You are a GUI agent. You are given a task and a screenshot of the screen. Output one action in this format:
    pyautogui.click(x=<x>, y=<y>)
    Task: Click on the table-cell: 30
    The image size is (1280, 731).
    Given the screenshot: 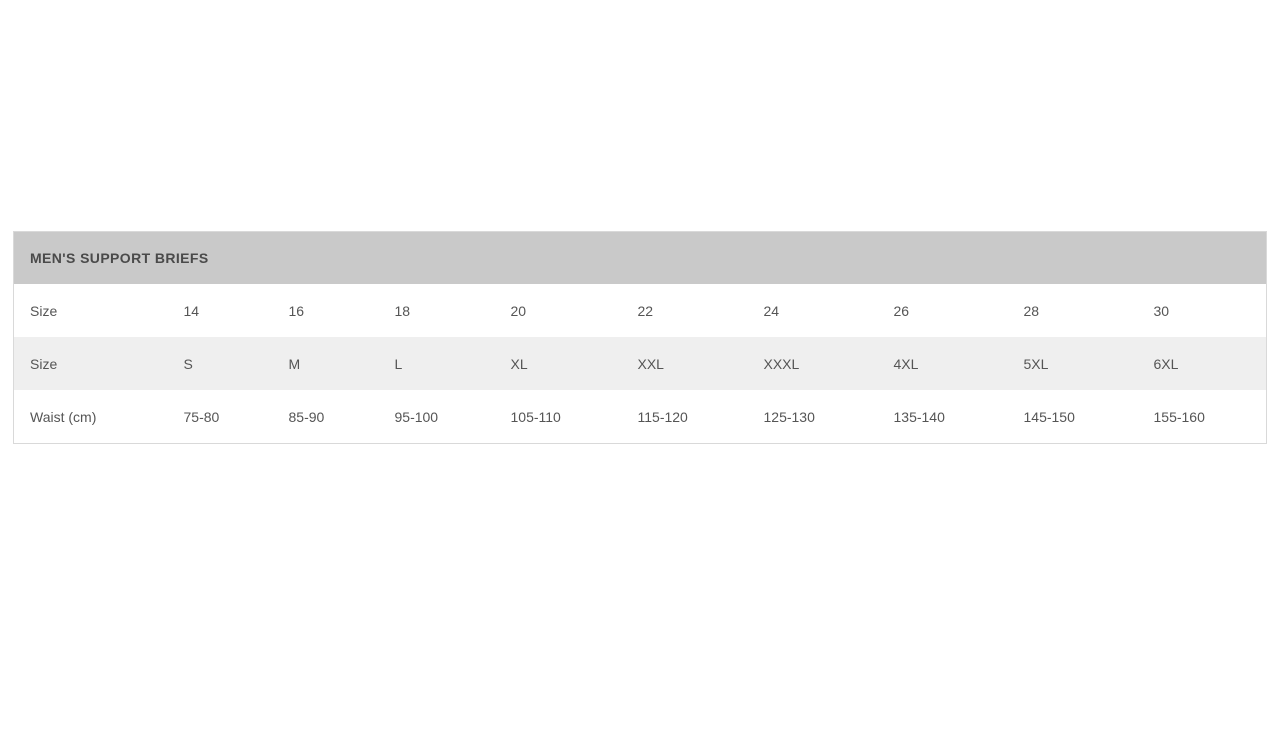 What is the action you would take?
    pyautogui.click(x=1202, y=310)
    